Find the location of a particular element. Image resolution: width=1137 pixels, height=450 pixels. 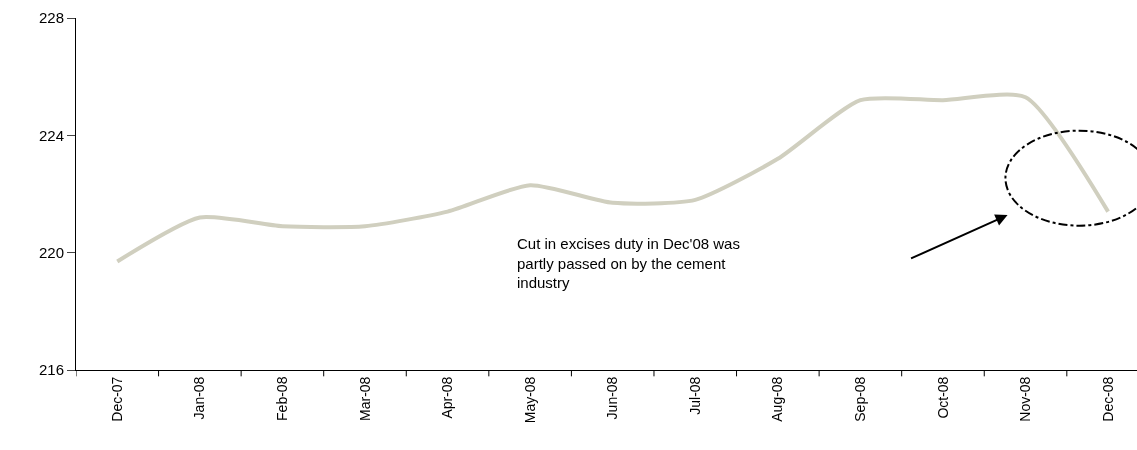

x-tick-label: Jun-08 is located at coordinates (612, 398).